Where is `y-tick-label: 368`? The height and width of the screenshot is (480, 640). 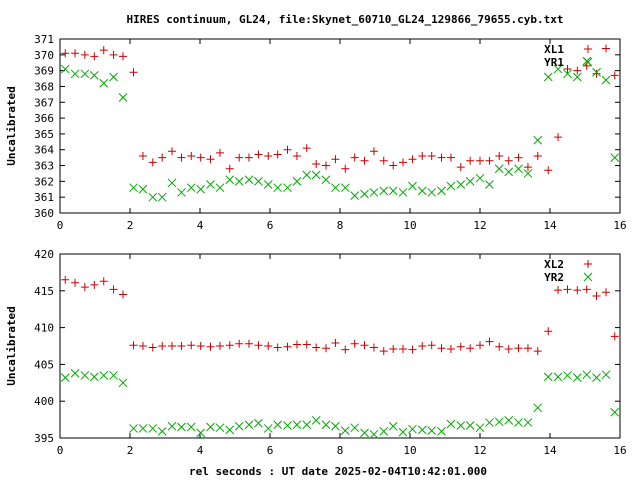
y-tick-label: 368 is located at coordinates (44, 86).